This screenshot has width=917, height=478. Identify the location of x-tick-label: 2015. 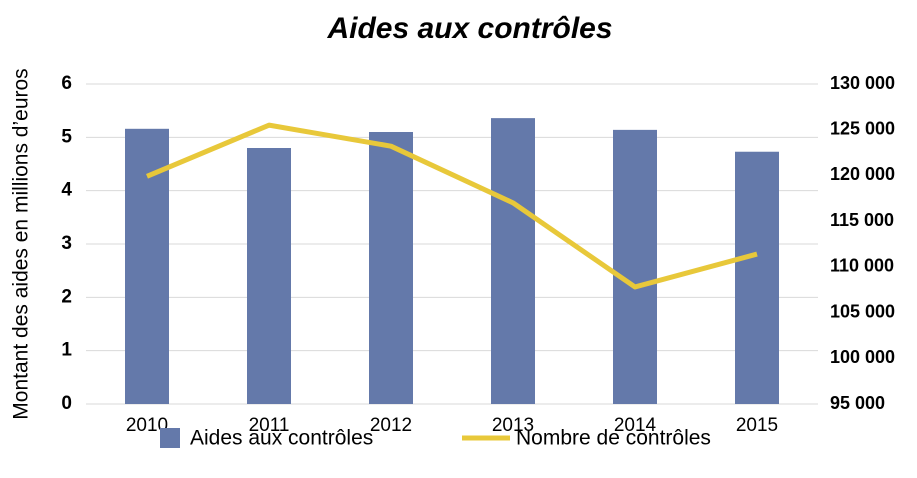
(757, 425).